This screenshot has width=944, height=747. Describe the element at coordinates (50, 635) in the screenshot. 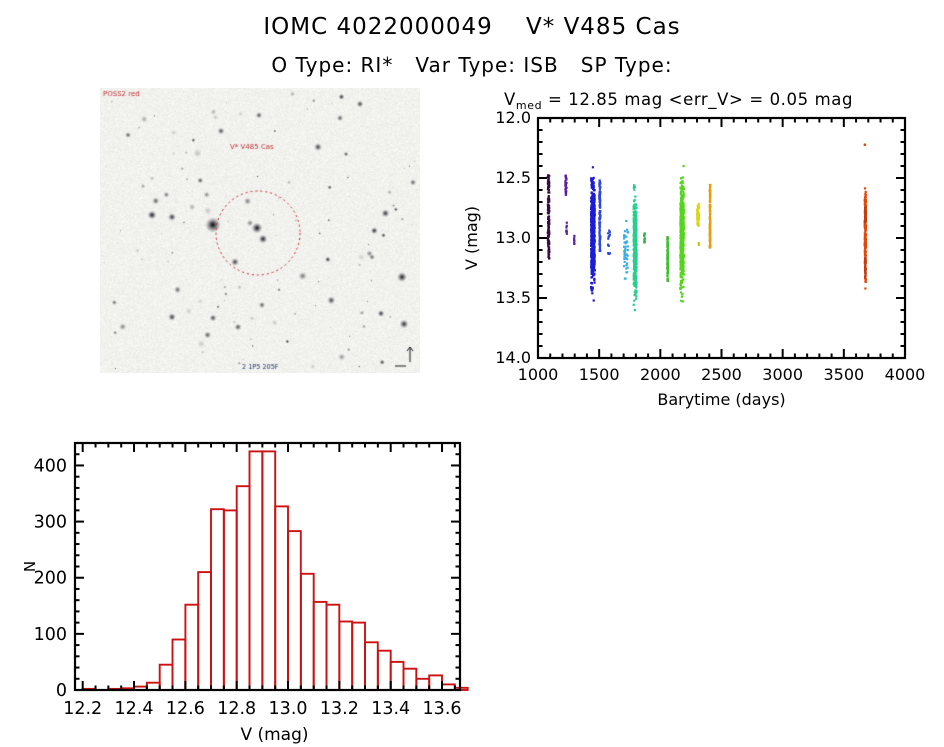

I see `y-tick-label: 100` at that location.